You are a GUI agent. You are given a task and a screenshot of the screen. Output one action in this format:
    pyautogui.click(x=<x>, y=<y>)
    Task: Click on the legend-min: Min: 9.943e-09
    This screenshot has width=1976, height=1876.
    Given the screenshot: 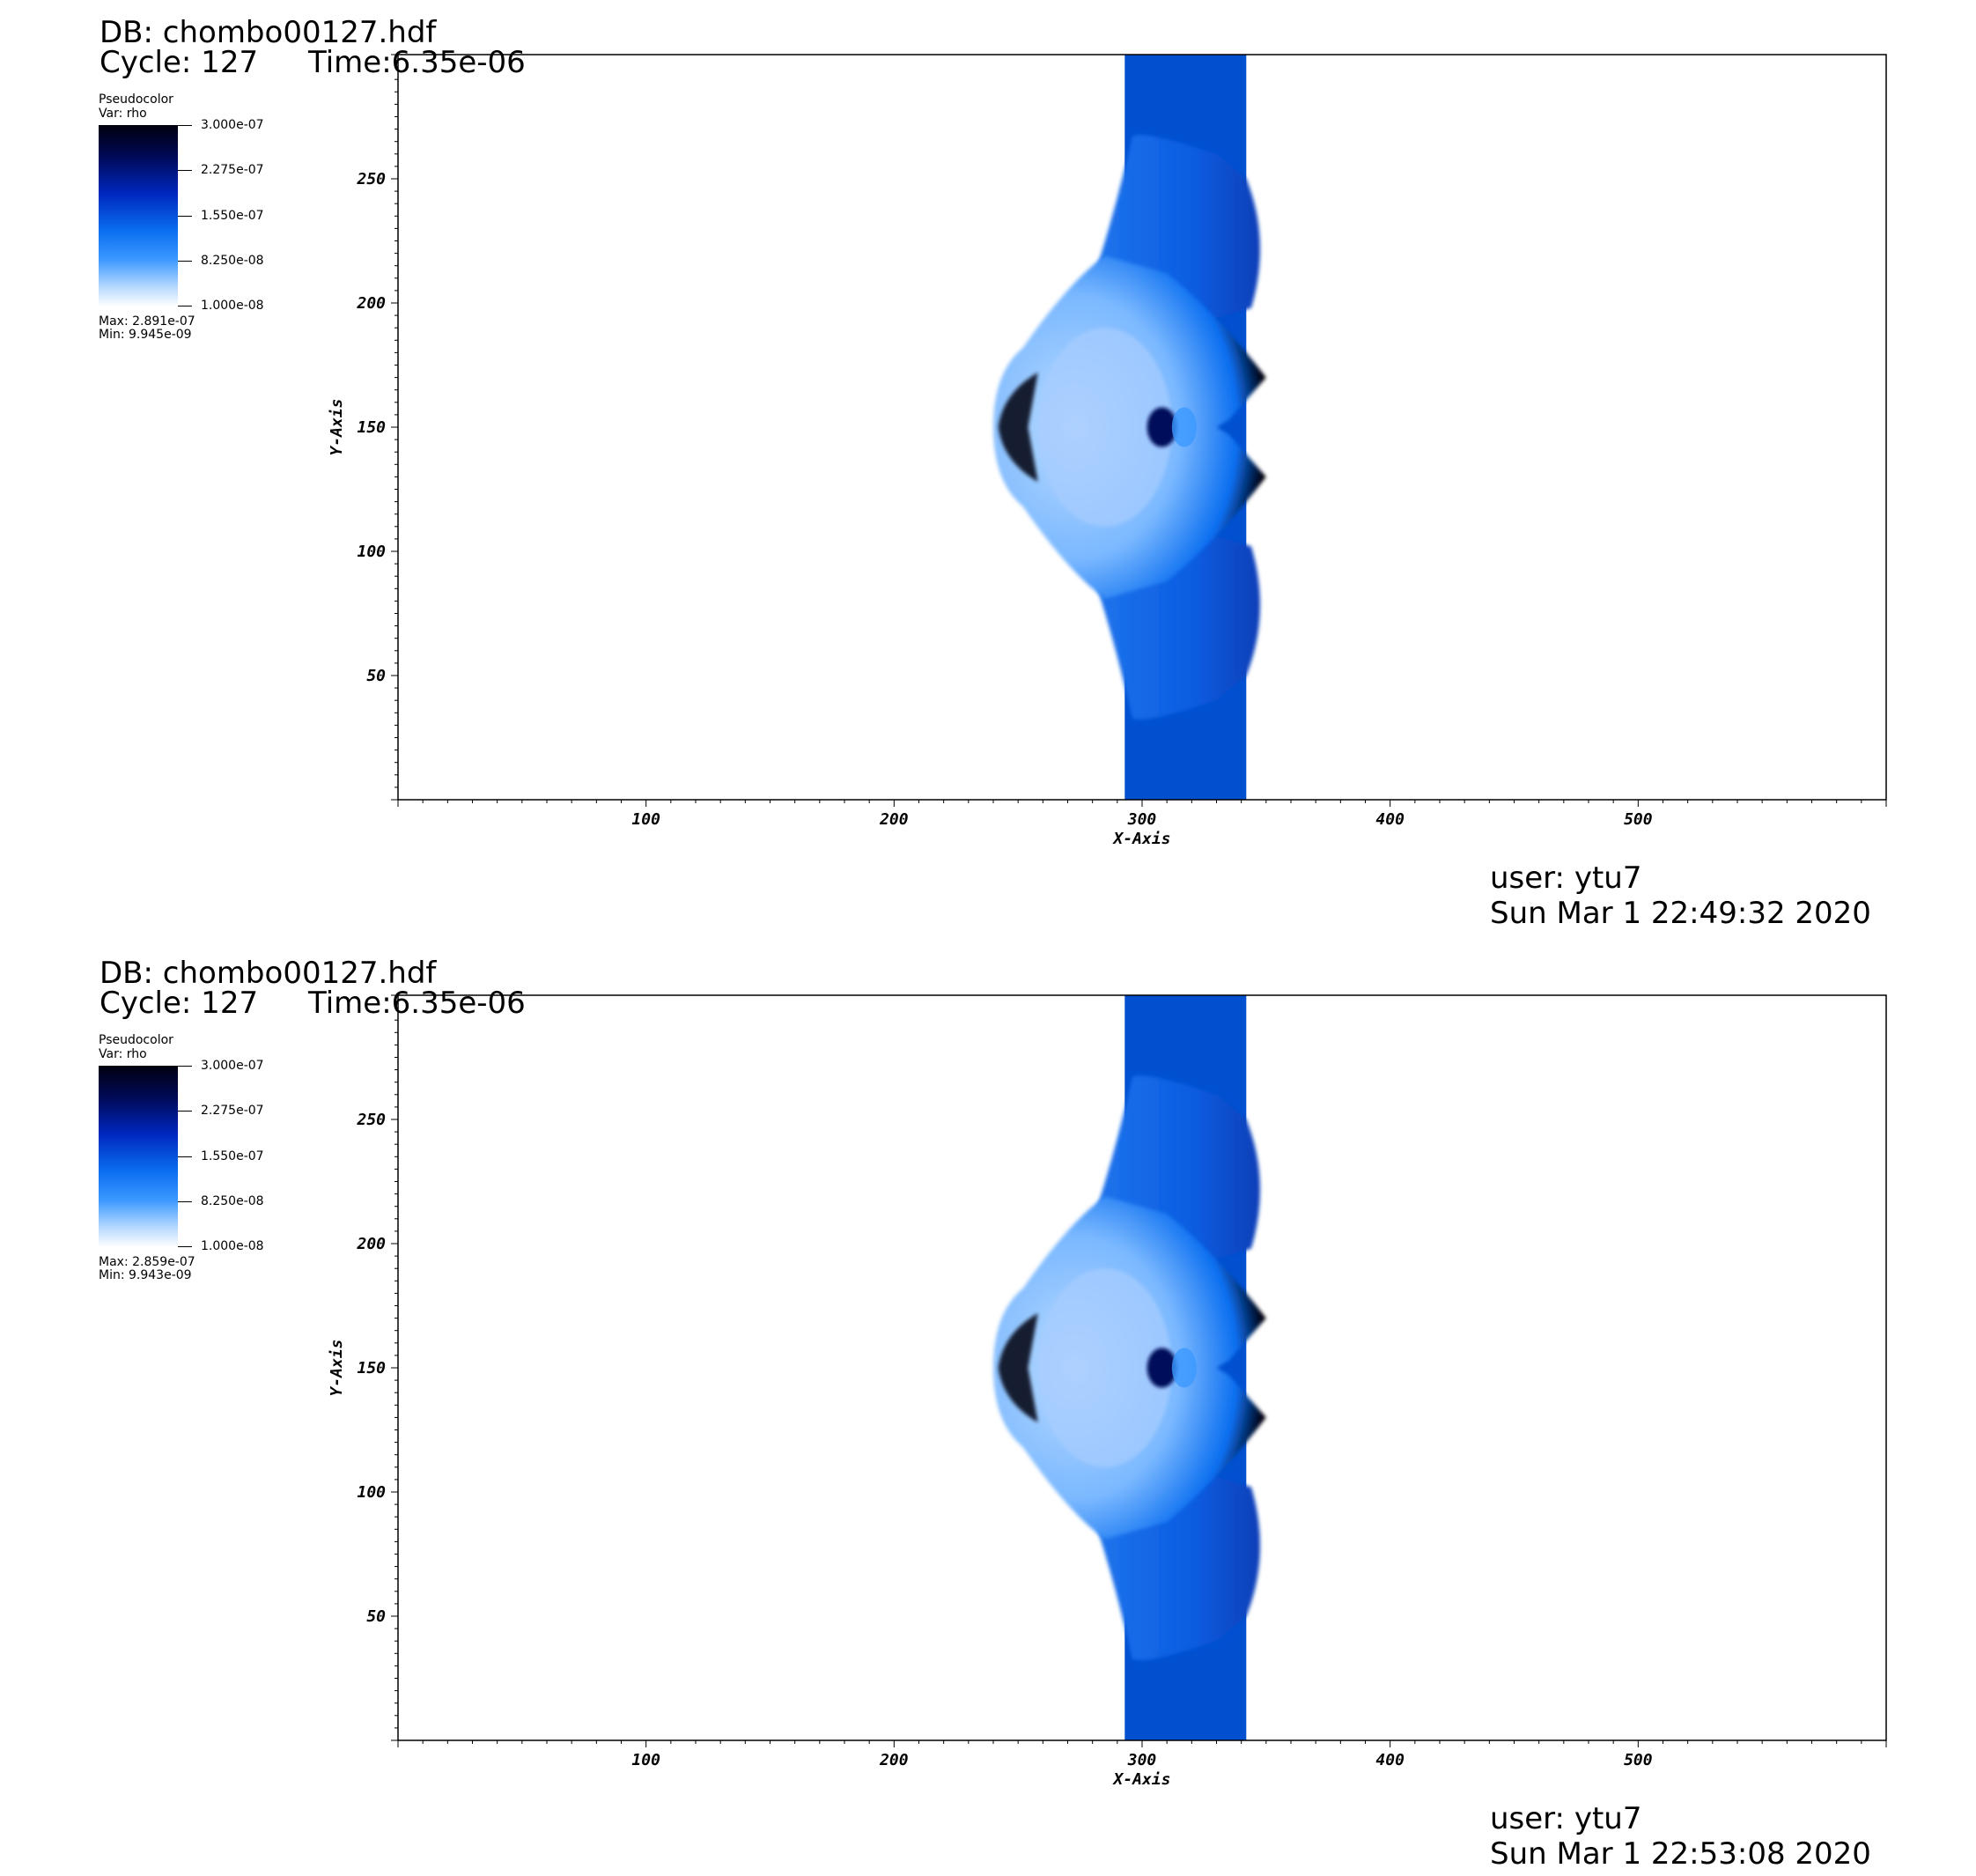 What is the action you would take?
    pyautogui.click(x=145, y=1275)
    